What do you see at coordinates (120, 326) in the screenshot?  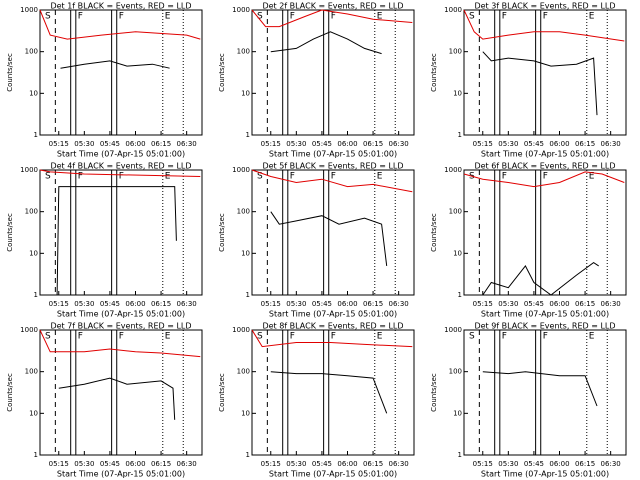 I see `panel-title: Det 7f BLACK = Events, RED = LLD` at bounding box center [120, 326].